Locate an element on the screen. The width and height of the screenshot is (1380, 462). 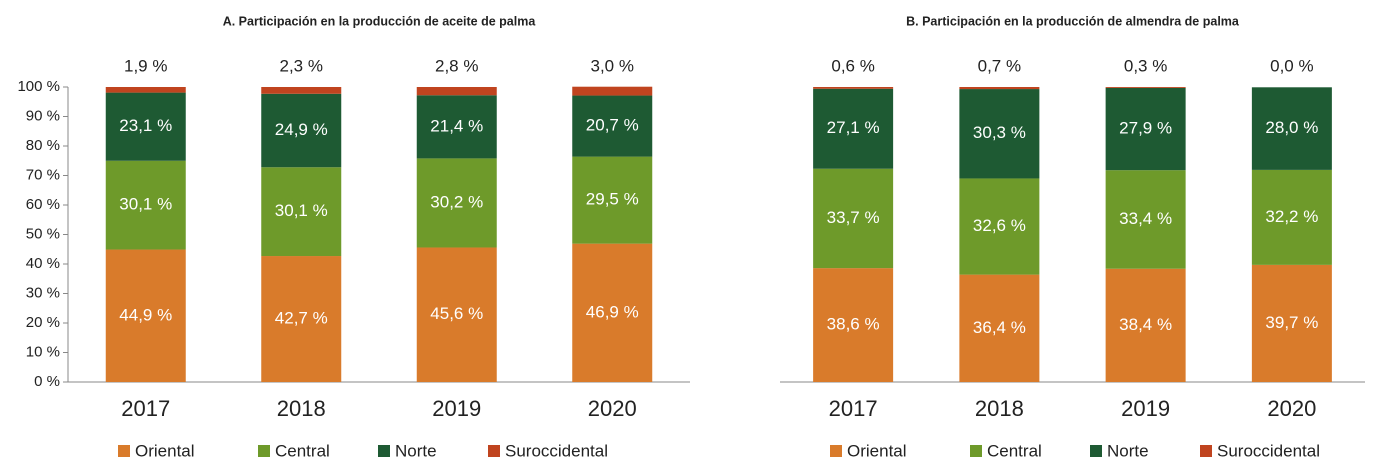
value-label: 21,4 % is located at coordinates (456, 125).